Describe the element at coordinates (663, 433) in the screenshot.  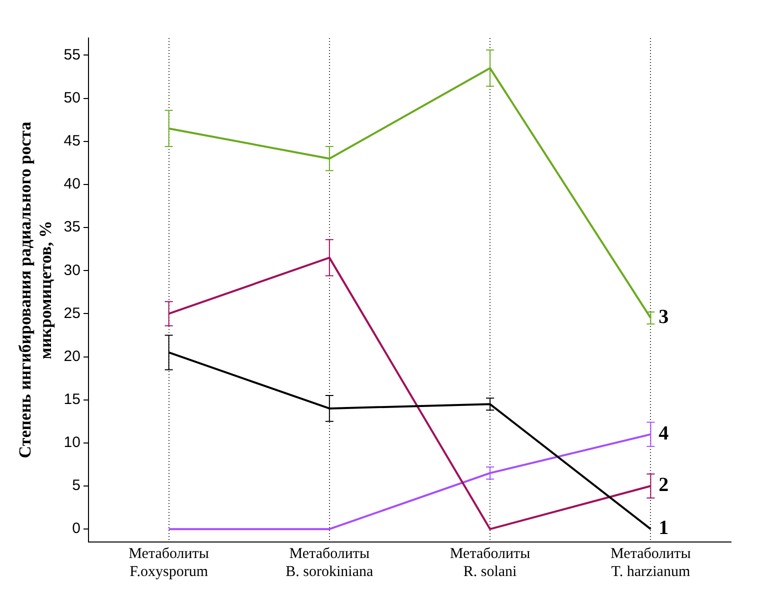
I see `series-label: 4` at that location.